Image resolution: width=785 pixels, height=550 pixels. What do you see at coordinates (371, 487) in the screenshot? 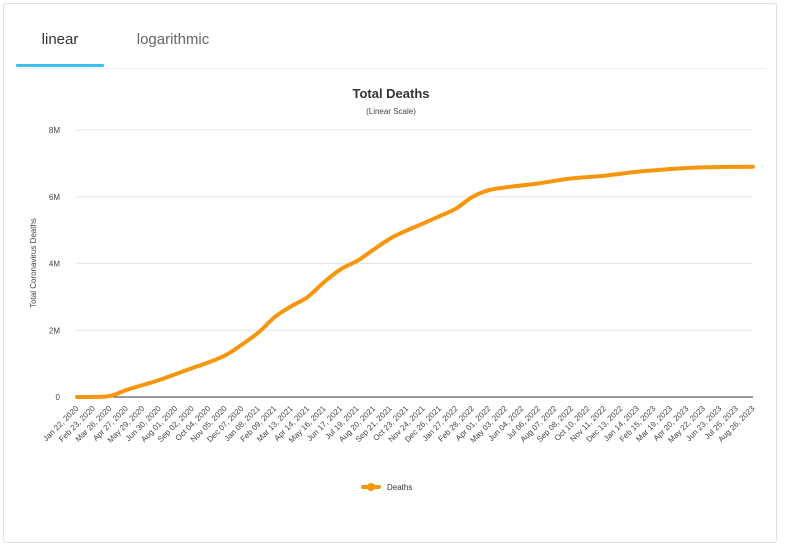
I see `legend-marker` at bounding box center [371, 487].